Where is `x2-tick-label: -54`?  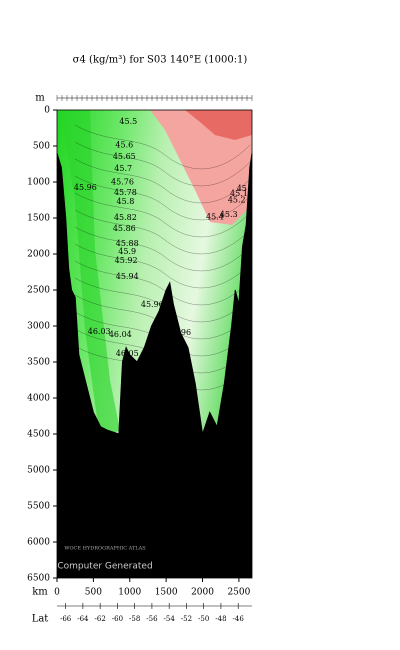 x2-tick-label: -54 is located at coordinates (170, 619).